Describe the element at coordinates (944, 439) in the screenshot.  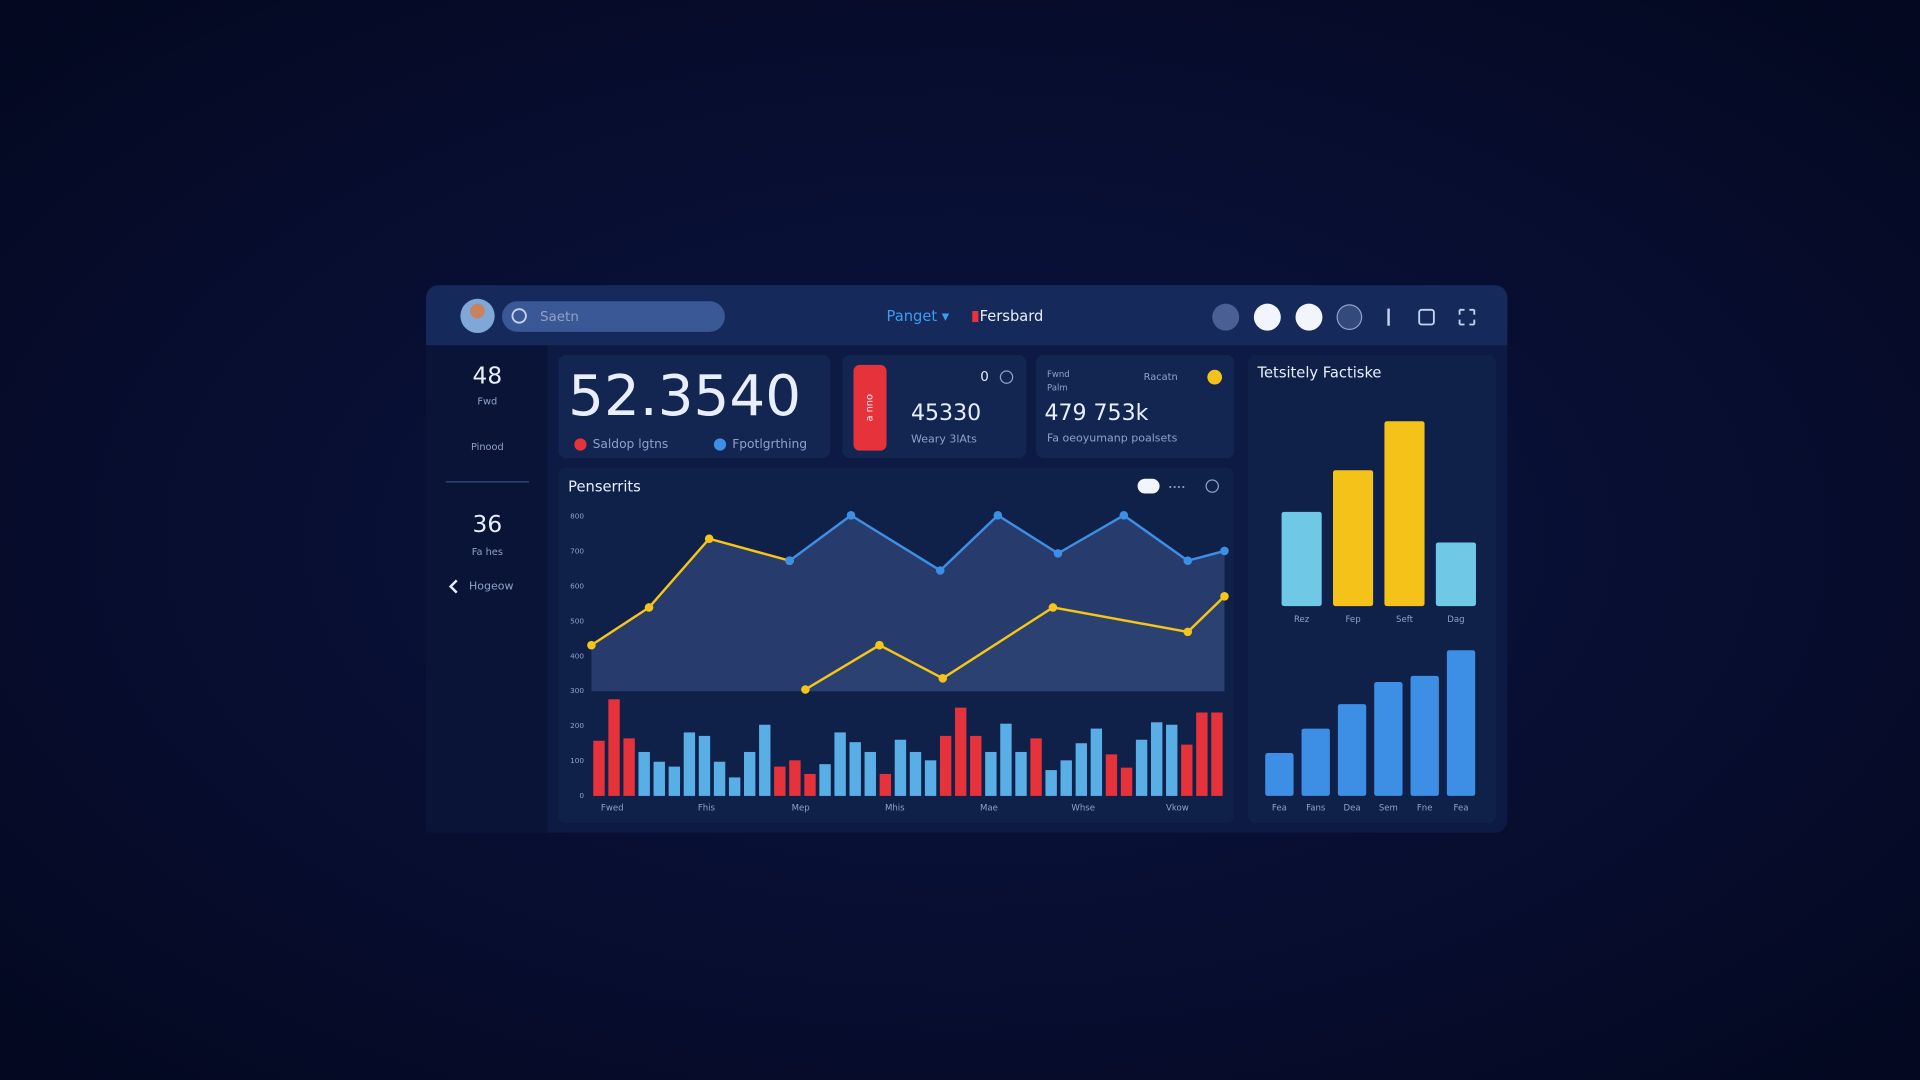
I see `card-caption: Weary 3lAts` at that location.